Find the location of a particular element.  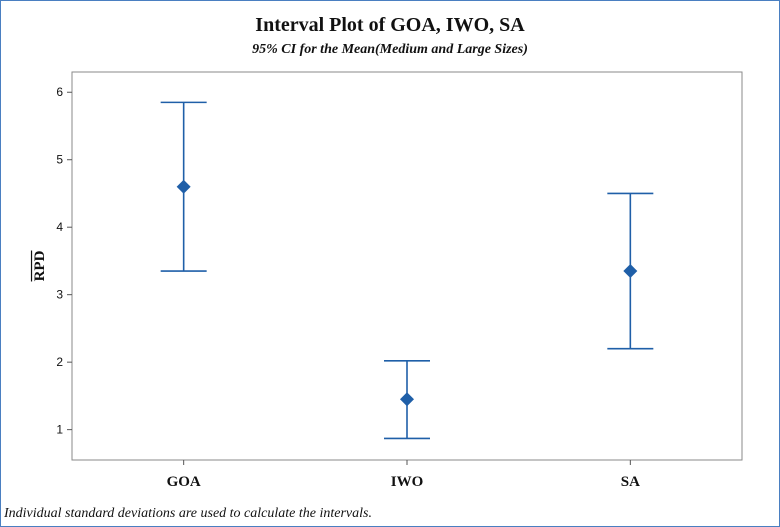

y-tick-label: 3 is located at coordinates (59, 295).